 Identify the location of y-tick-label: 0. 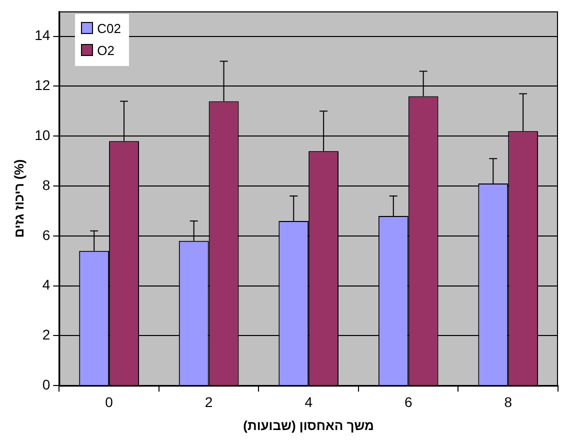
(46, 384).